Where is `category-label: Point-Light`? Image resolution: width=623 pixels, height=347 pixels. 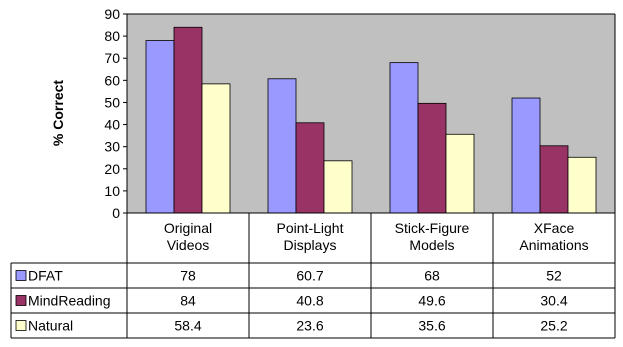
category-label: Point-Light is located at coordinates (310, 228).